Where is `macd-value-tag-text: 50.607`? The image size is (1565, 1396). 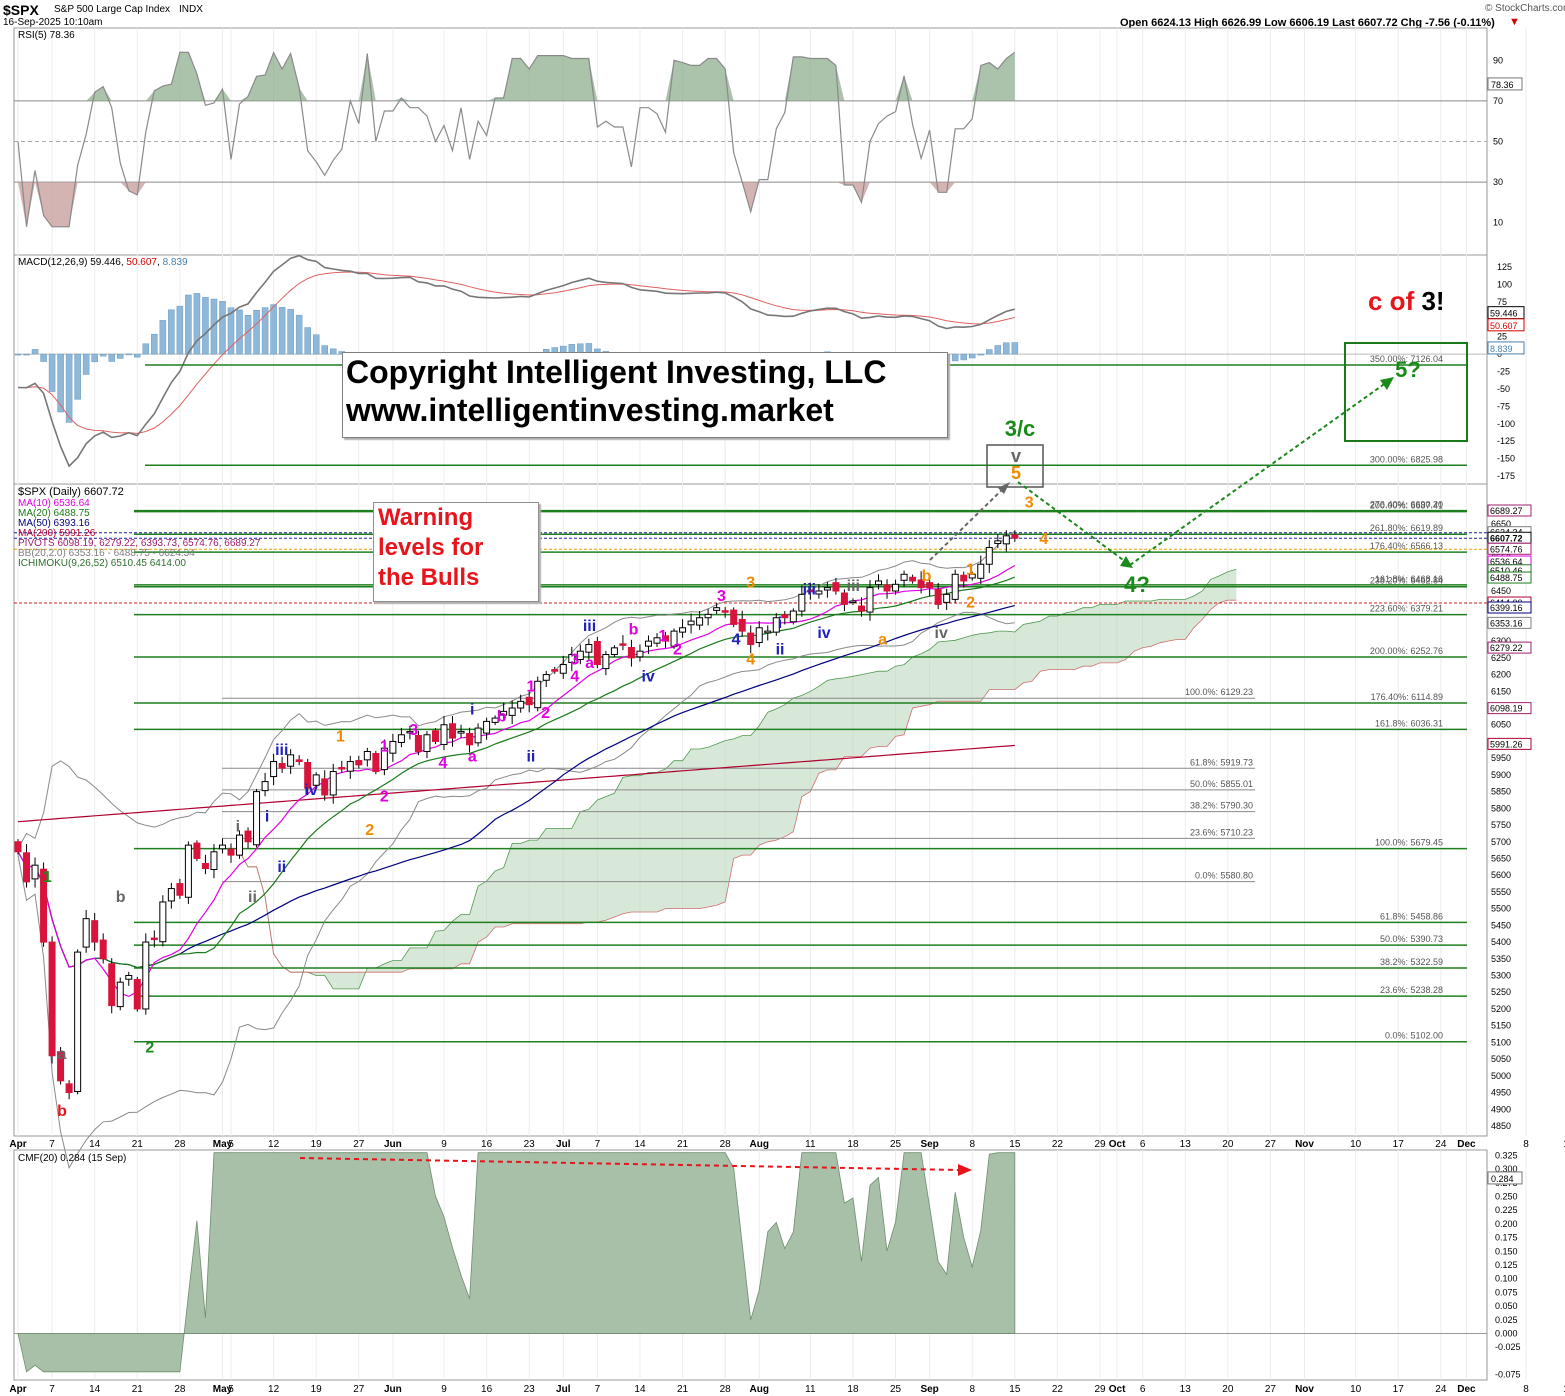
macd-value-tag-text: 50.607 is located at coordinates (1504, 326).